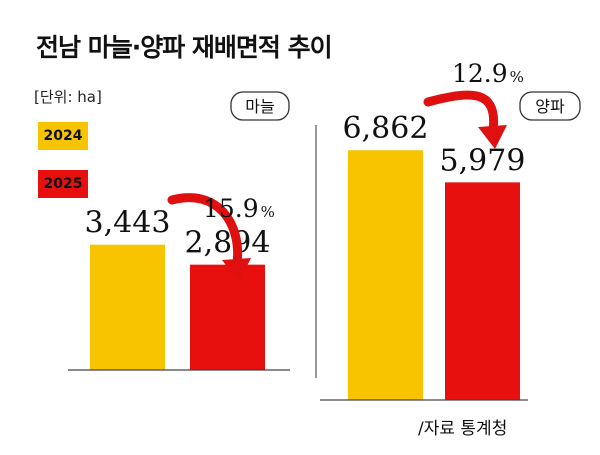 This screenshot has height=455, width=600. Describe the element at coordinates (127, 307) in the screenshot. I see `garlic-bar-2024` at that location.